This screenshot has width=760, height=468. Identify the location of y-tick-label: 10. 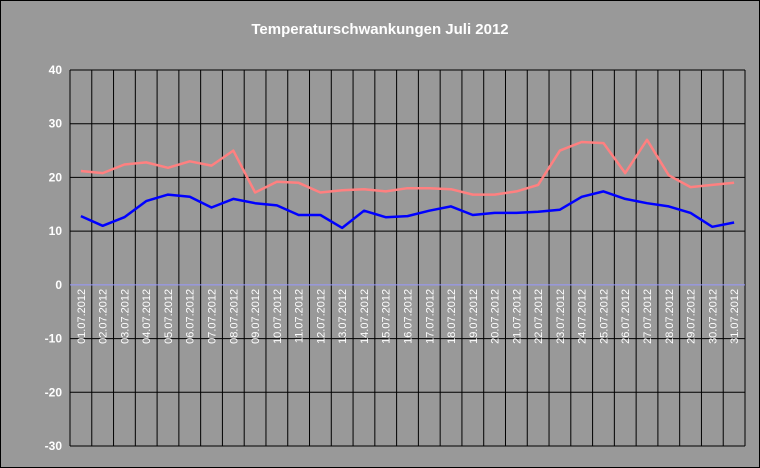
(56, 231).